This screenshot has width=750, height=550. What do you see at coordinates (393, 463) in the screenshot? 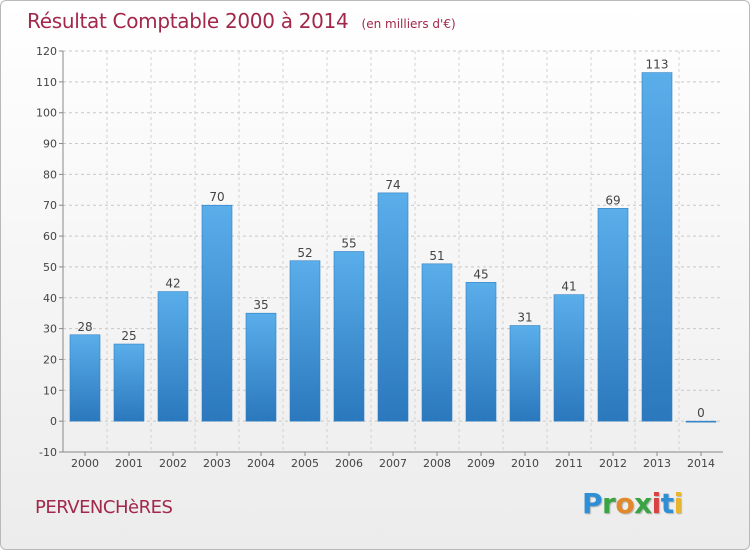
I see `x-tick-label: 2007` at bounding box center [393, 463].